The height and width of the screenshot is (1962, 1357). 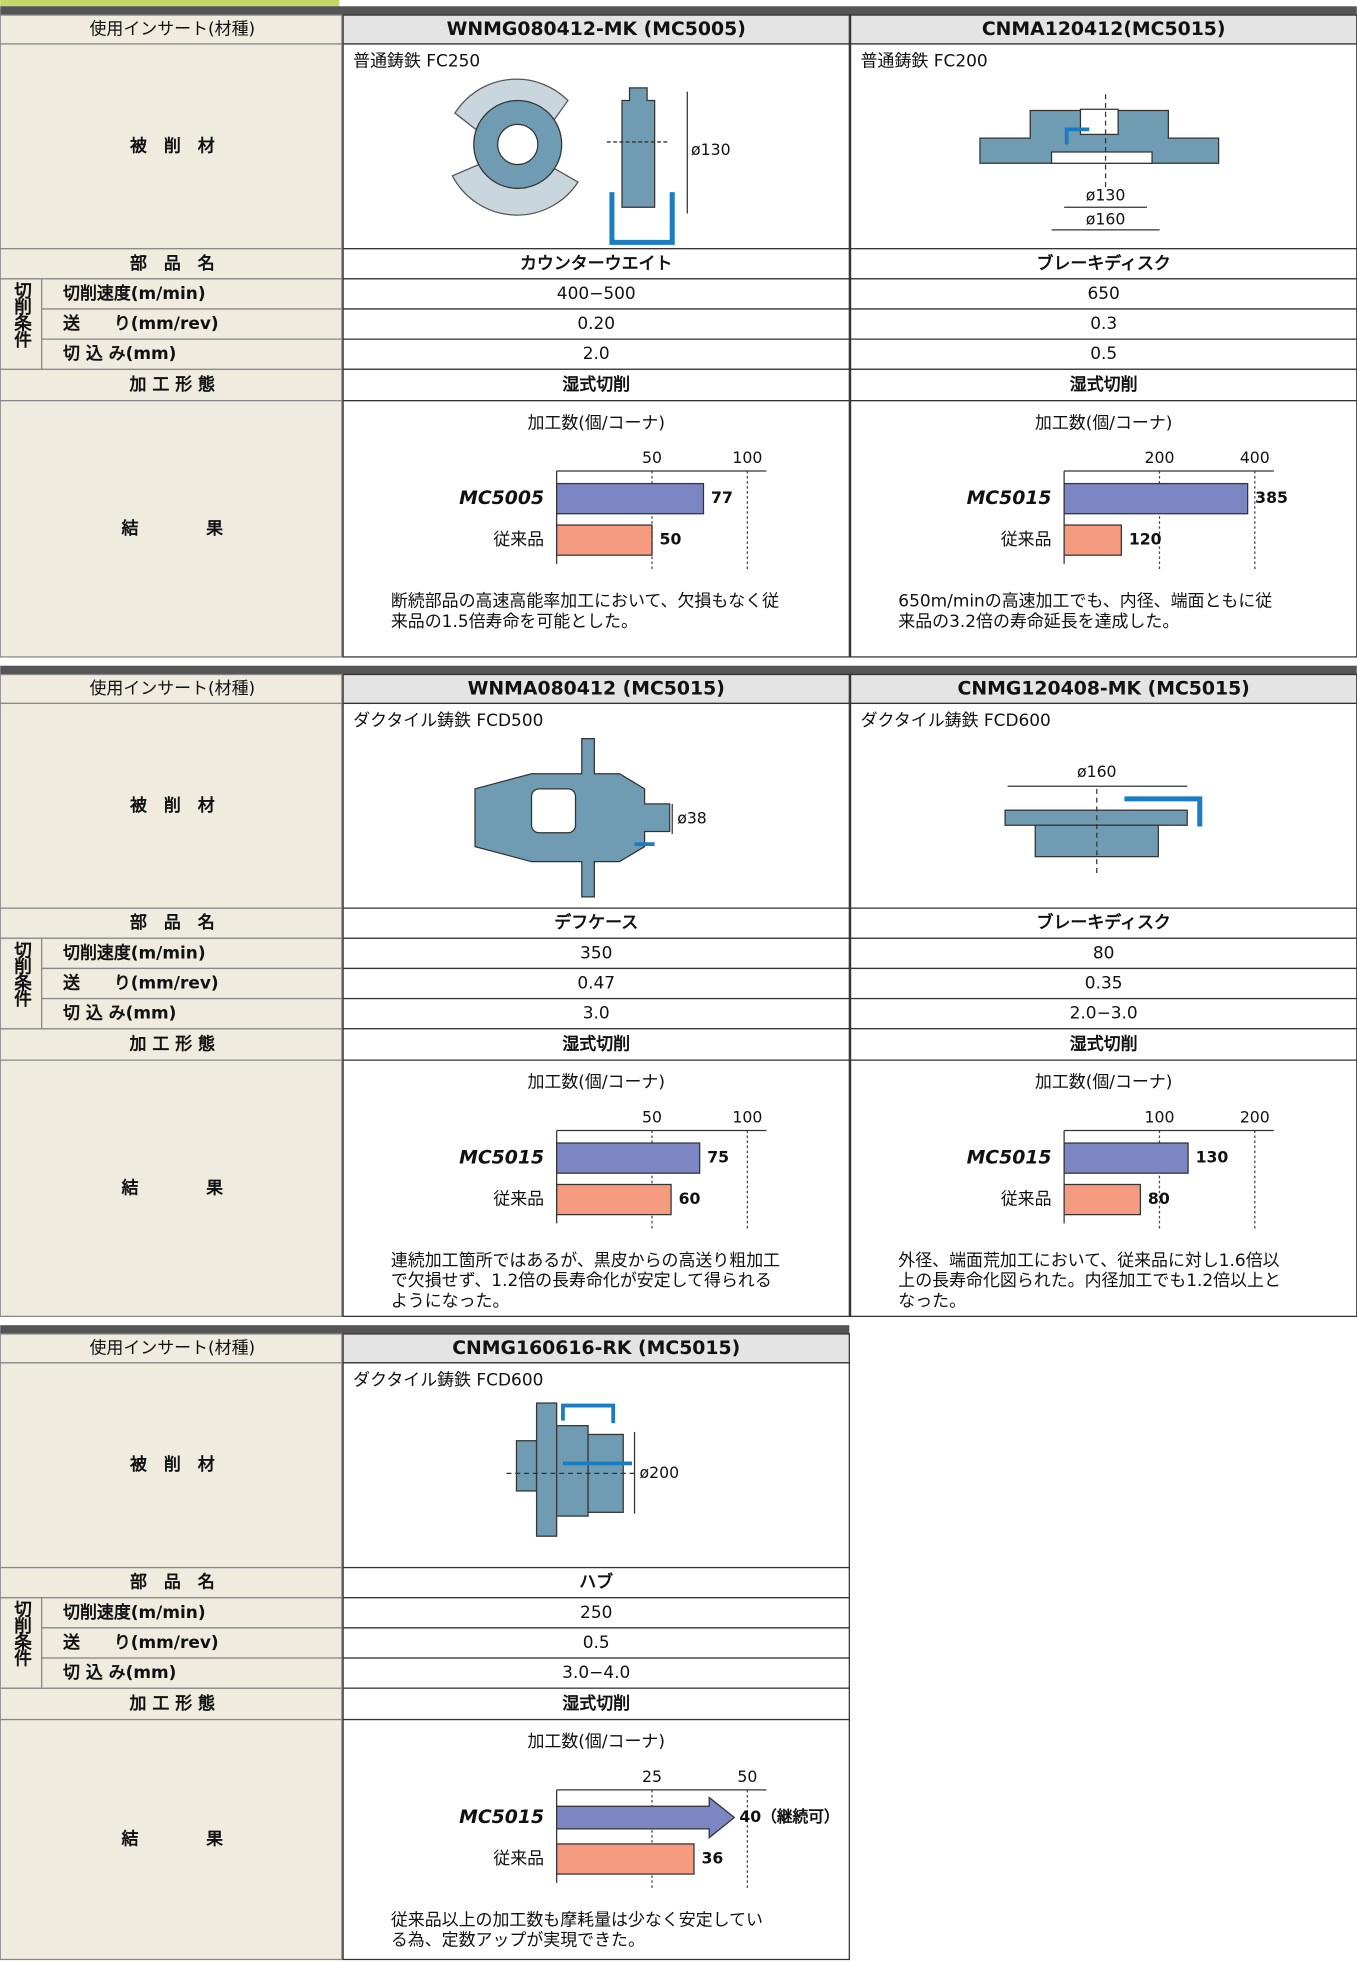 I want to click on cell-text: 0.5, so click(x=596, y=1642).